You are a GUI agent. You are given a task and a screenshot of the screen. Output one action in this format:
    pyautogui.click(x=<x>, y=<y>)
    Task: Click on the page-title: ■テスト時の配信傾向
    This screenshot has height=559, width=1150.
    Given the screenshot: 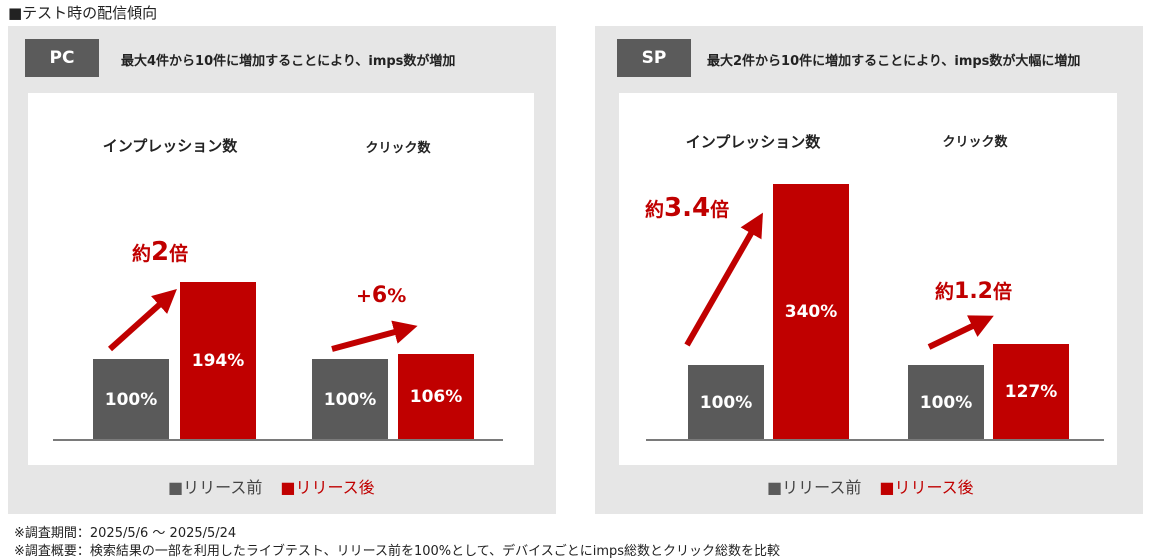 What is the action you would take?
    pyautogui.click(x=83, y=13)
    